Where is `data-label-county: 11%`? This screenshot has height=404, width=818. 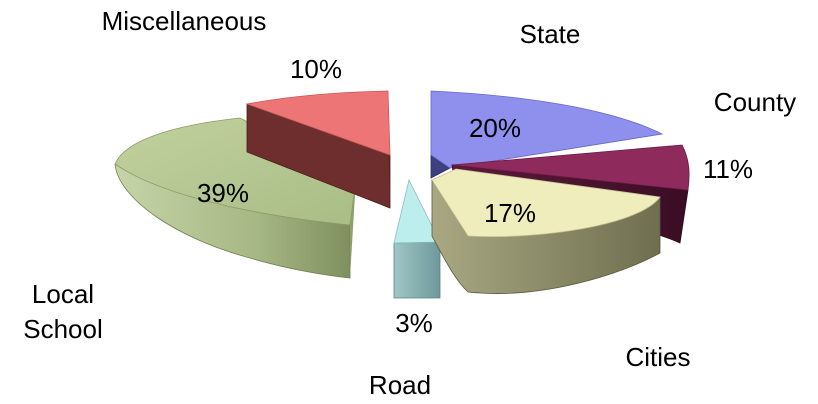 data-label-county: 11% is located at coordinates (728, 169).